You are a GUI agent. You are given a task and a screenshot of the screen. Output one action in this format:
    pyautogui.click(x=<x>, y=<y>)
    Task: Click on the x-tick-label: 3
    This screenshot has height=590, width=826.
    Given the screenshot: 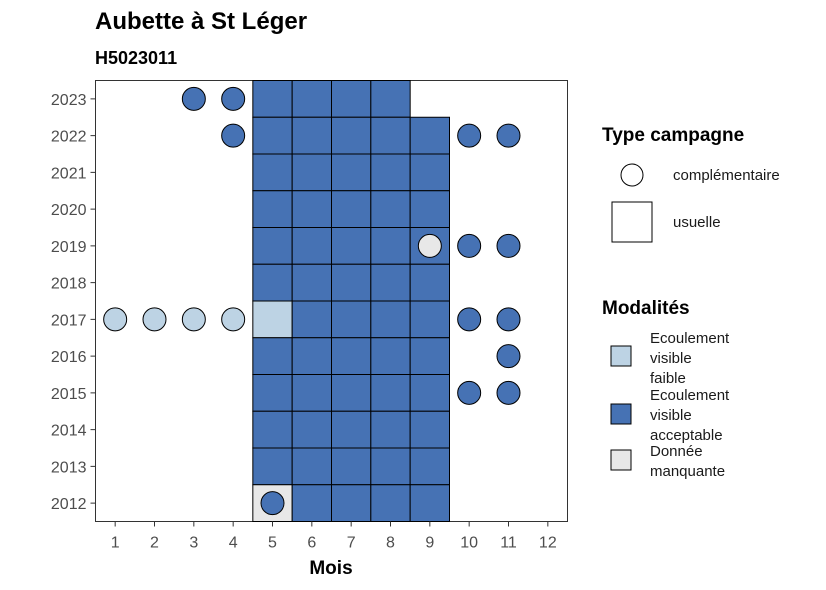 What is the action you would take?
    pyautogui.click(x=193, y=543)
    